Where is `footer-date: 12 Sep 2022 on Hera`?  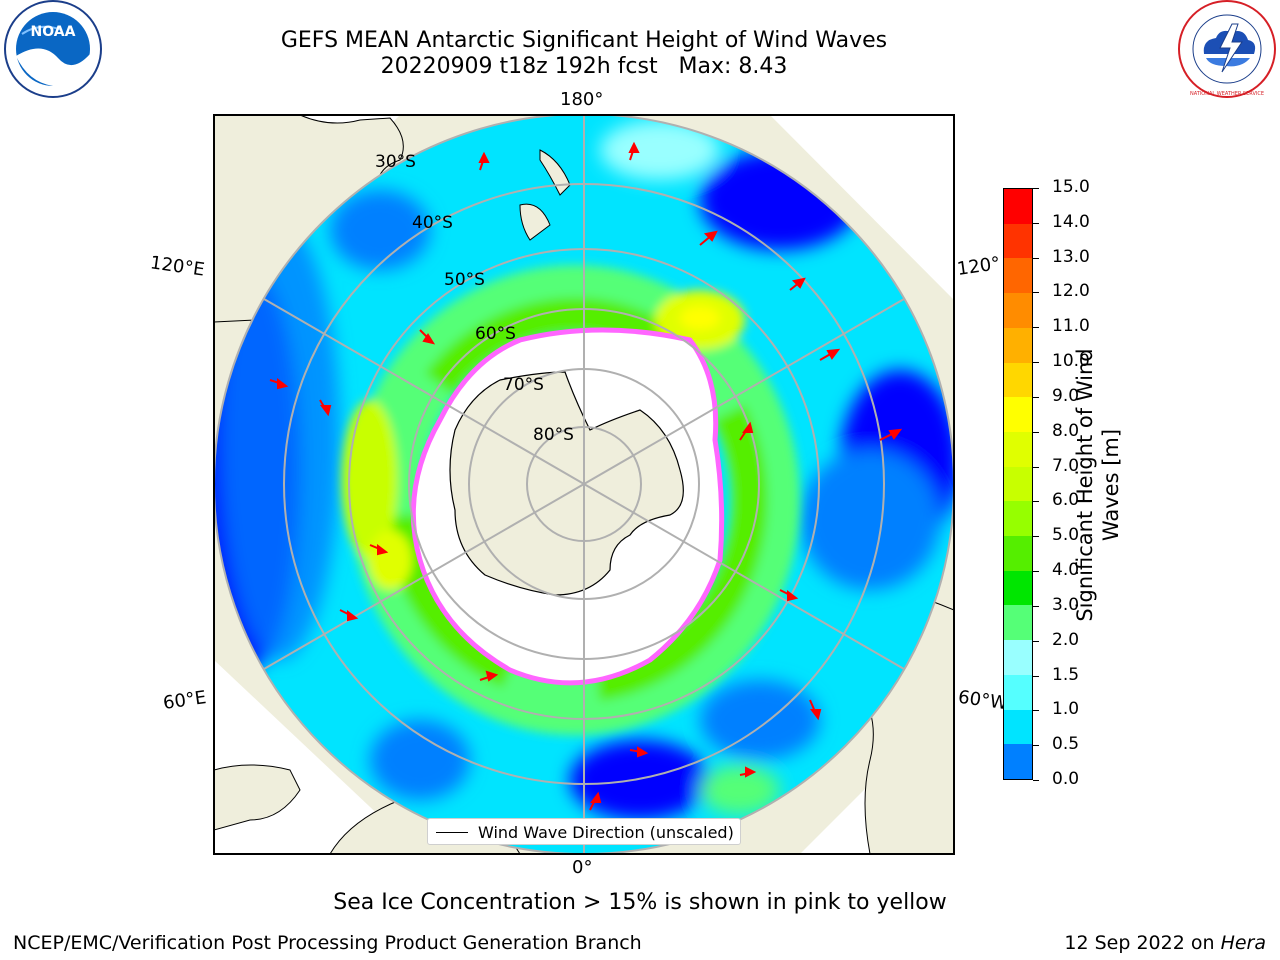 footer-date: 12 Sep 2022 on Hera is located at coordinates (1165, 943).